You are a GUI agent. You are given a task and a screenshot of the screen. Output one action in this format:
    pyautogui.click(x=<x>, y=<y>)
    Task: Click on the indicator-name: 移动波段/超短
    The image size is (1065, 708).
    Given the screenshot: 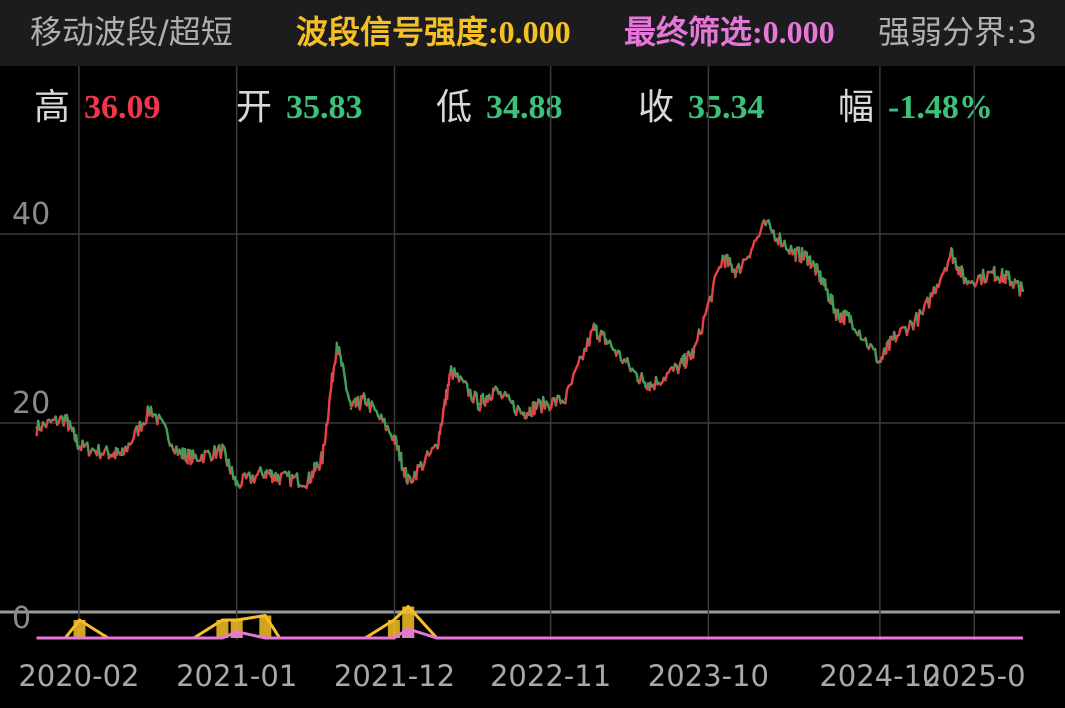 What is the action you would take?
    pyautogui.click(x=131, y=32)
    